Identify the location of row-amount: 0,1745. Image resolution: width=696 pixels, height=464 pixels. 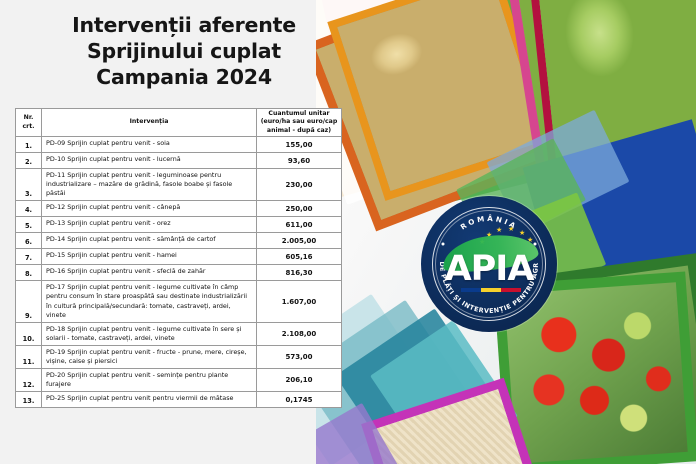
(299, 400).